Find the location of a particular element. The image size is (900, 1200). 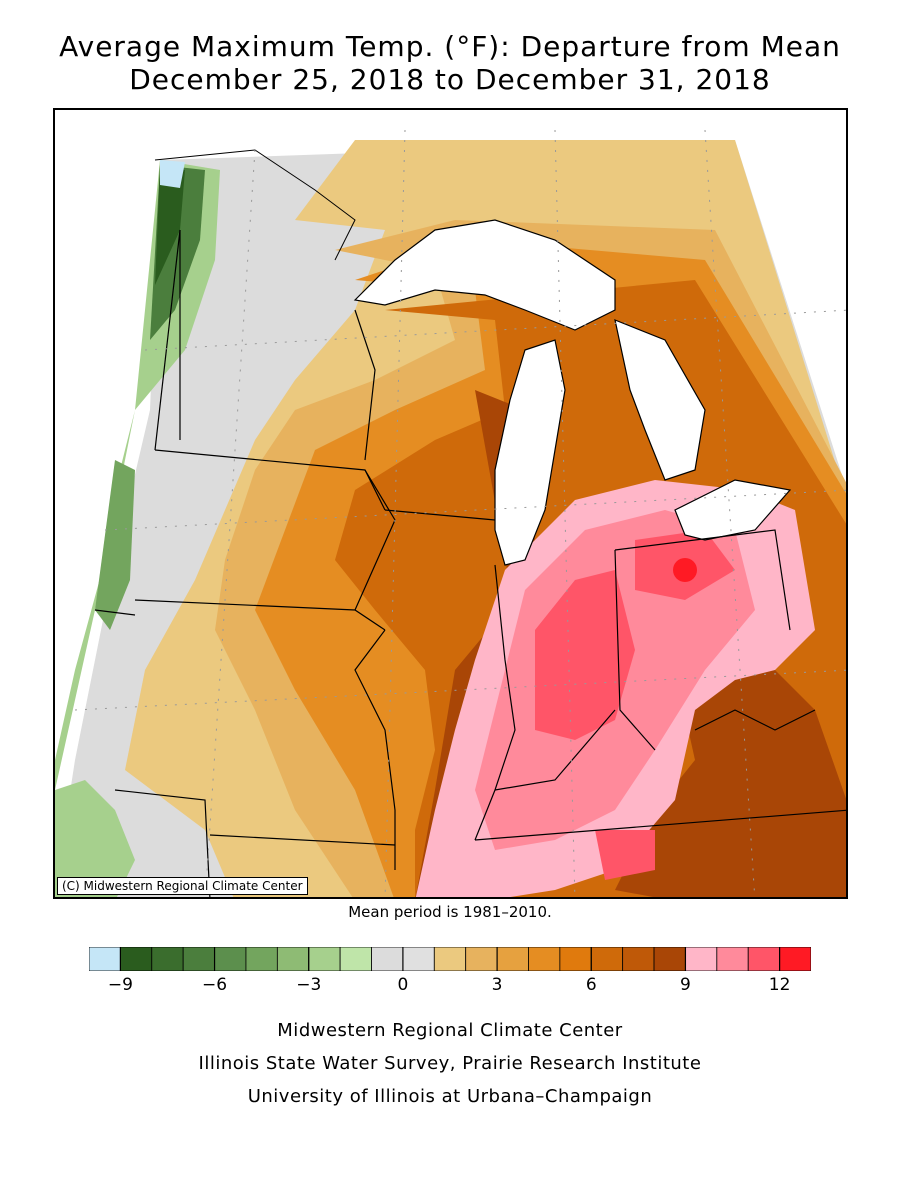

warm-anomaly-appalachia is located at coordinates (730, 773).